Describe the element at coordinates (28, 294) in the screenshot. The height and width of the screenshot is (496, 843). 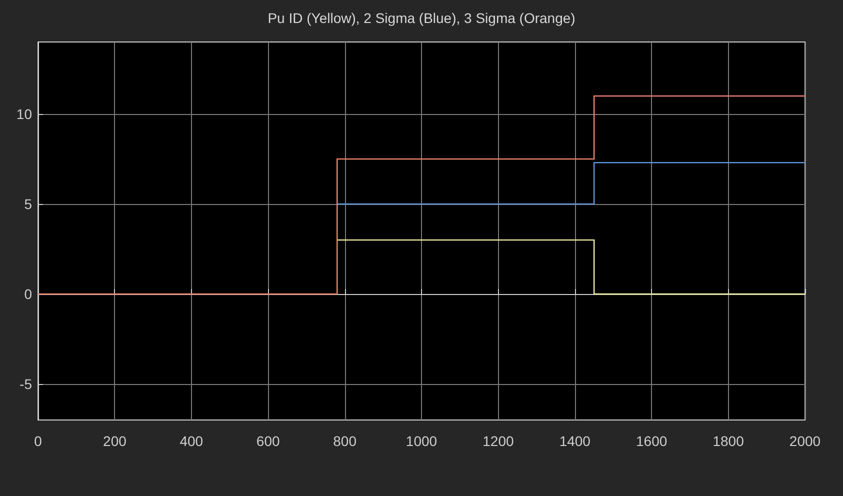
I see `y-tick-label: 0` at that location.